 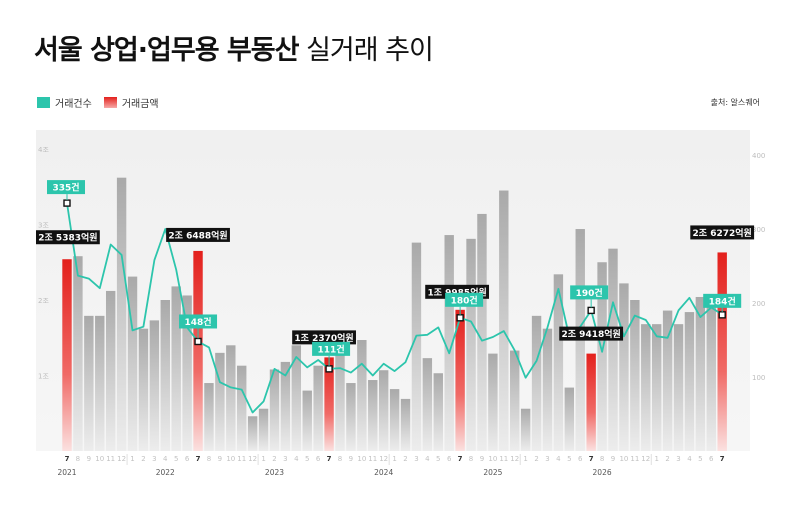 What do you see at coordinates (492, 472) in the screenshot?
I see `year-label: 2025` at bounding box center [492, 472].